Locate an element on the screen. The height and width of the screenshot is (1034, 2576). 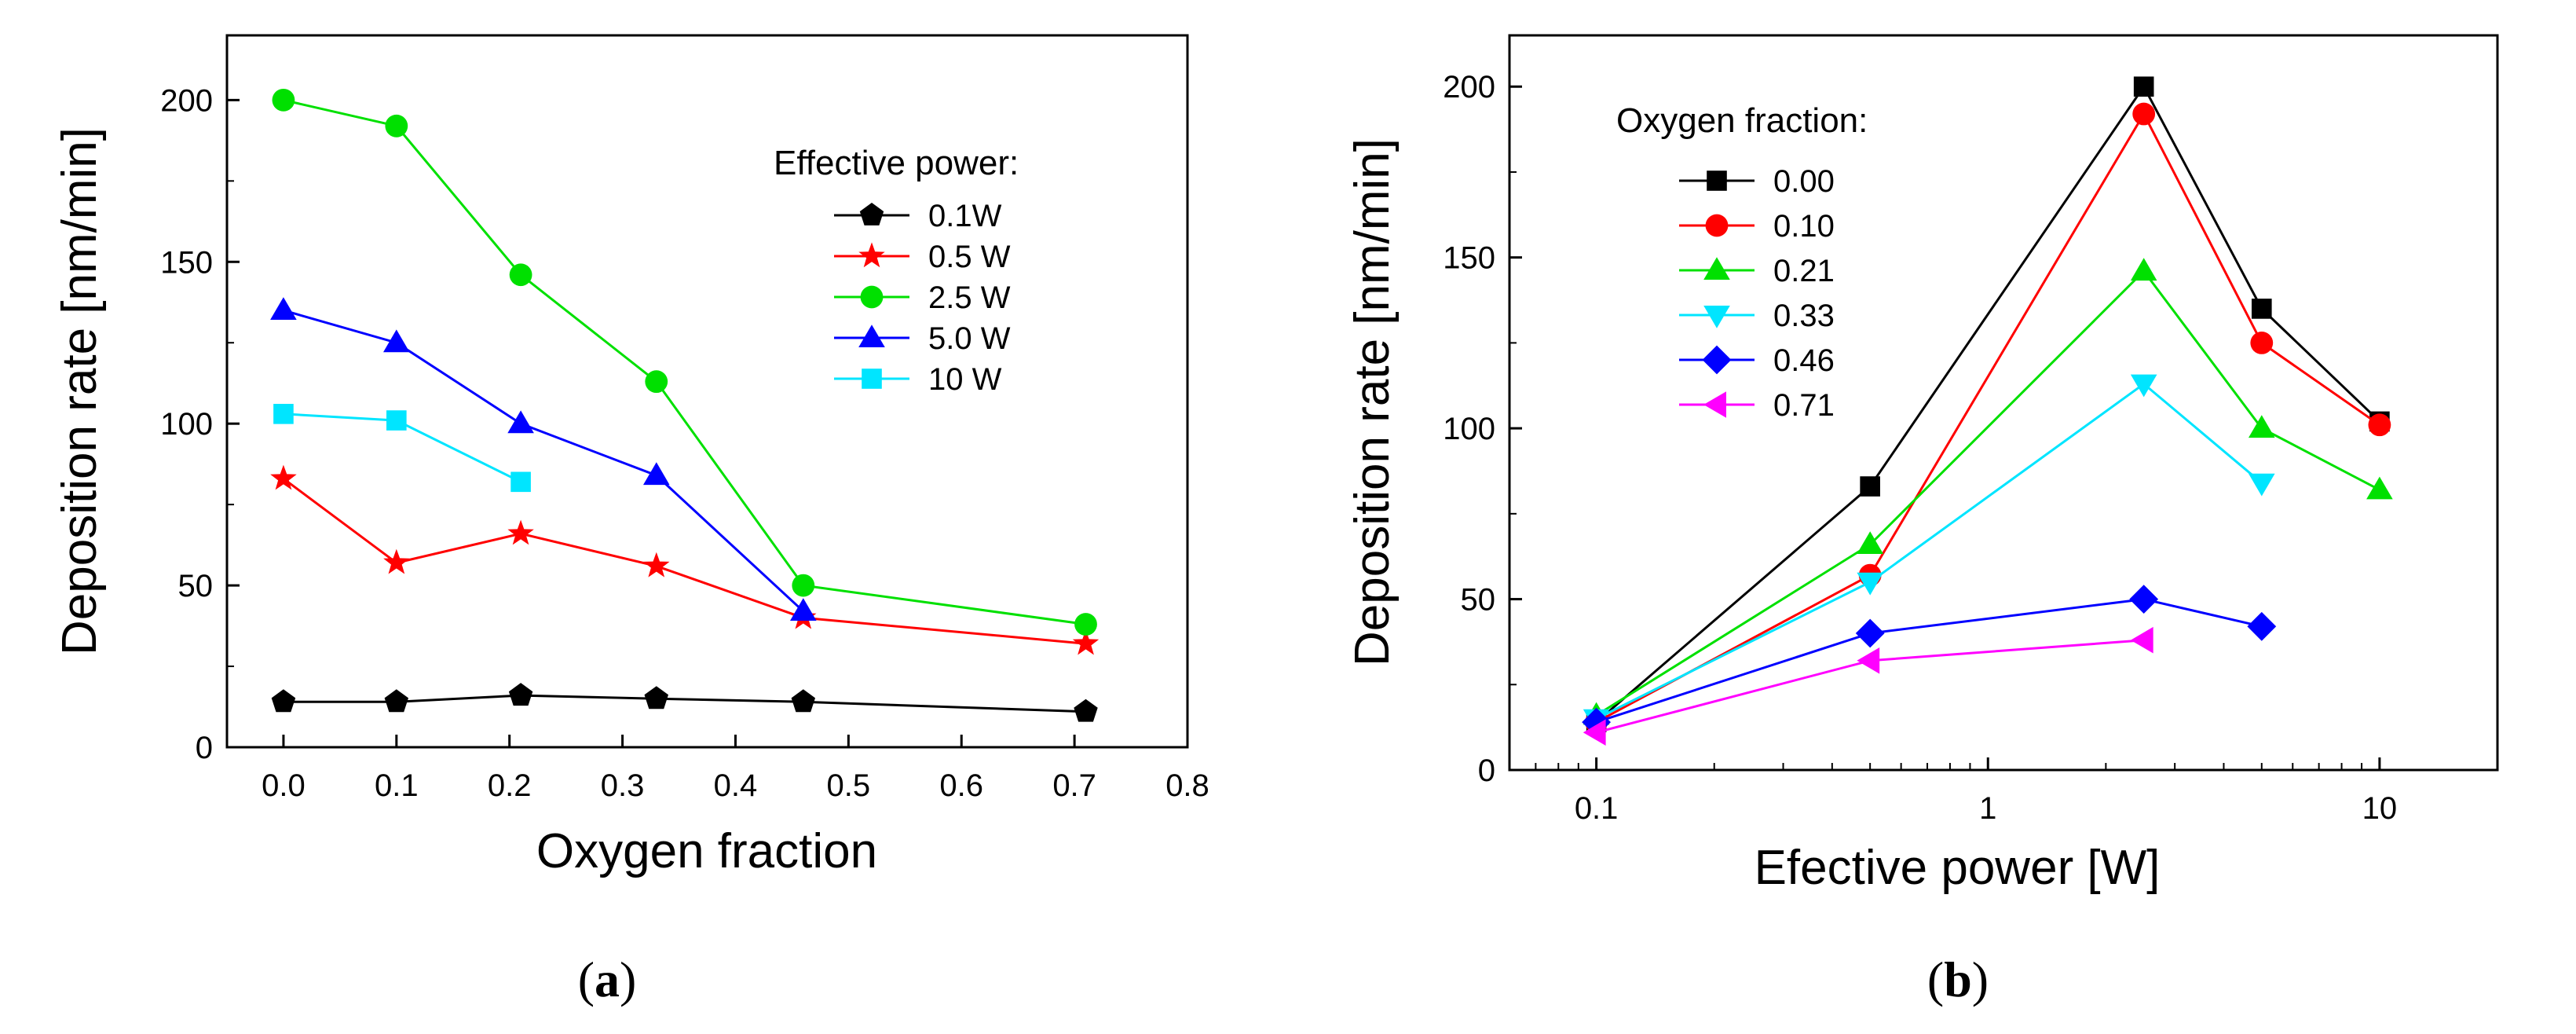
chart-a-legend-entry: 10 W is located at coordinates (918, 379).